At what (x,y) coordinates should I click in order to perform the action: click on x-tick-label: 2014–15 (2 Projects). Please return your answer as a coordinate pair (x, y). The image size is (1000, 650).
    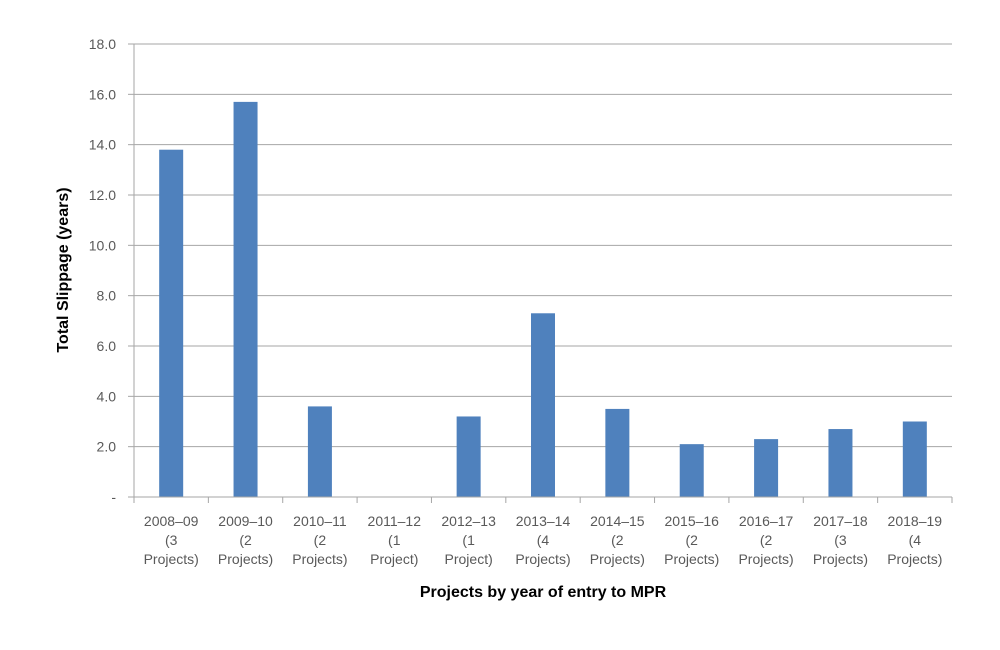
    Looking at the image, I should click on (617, 540).